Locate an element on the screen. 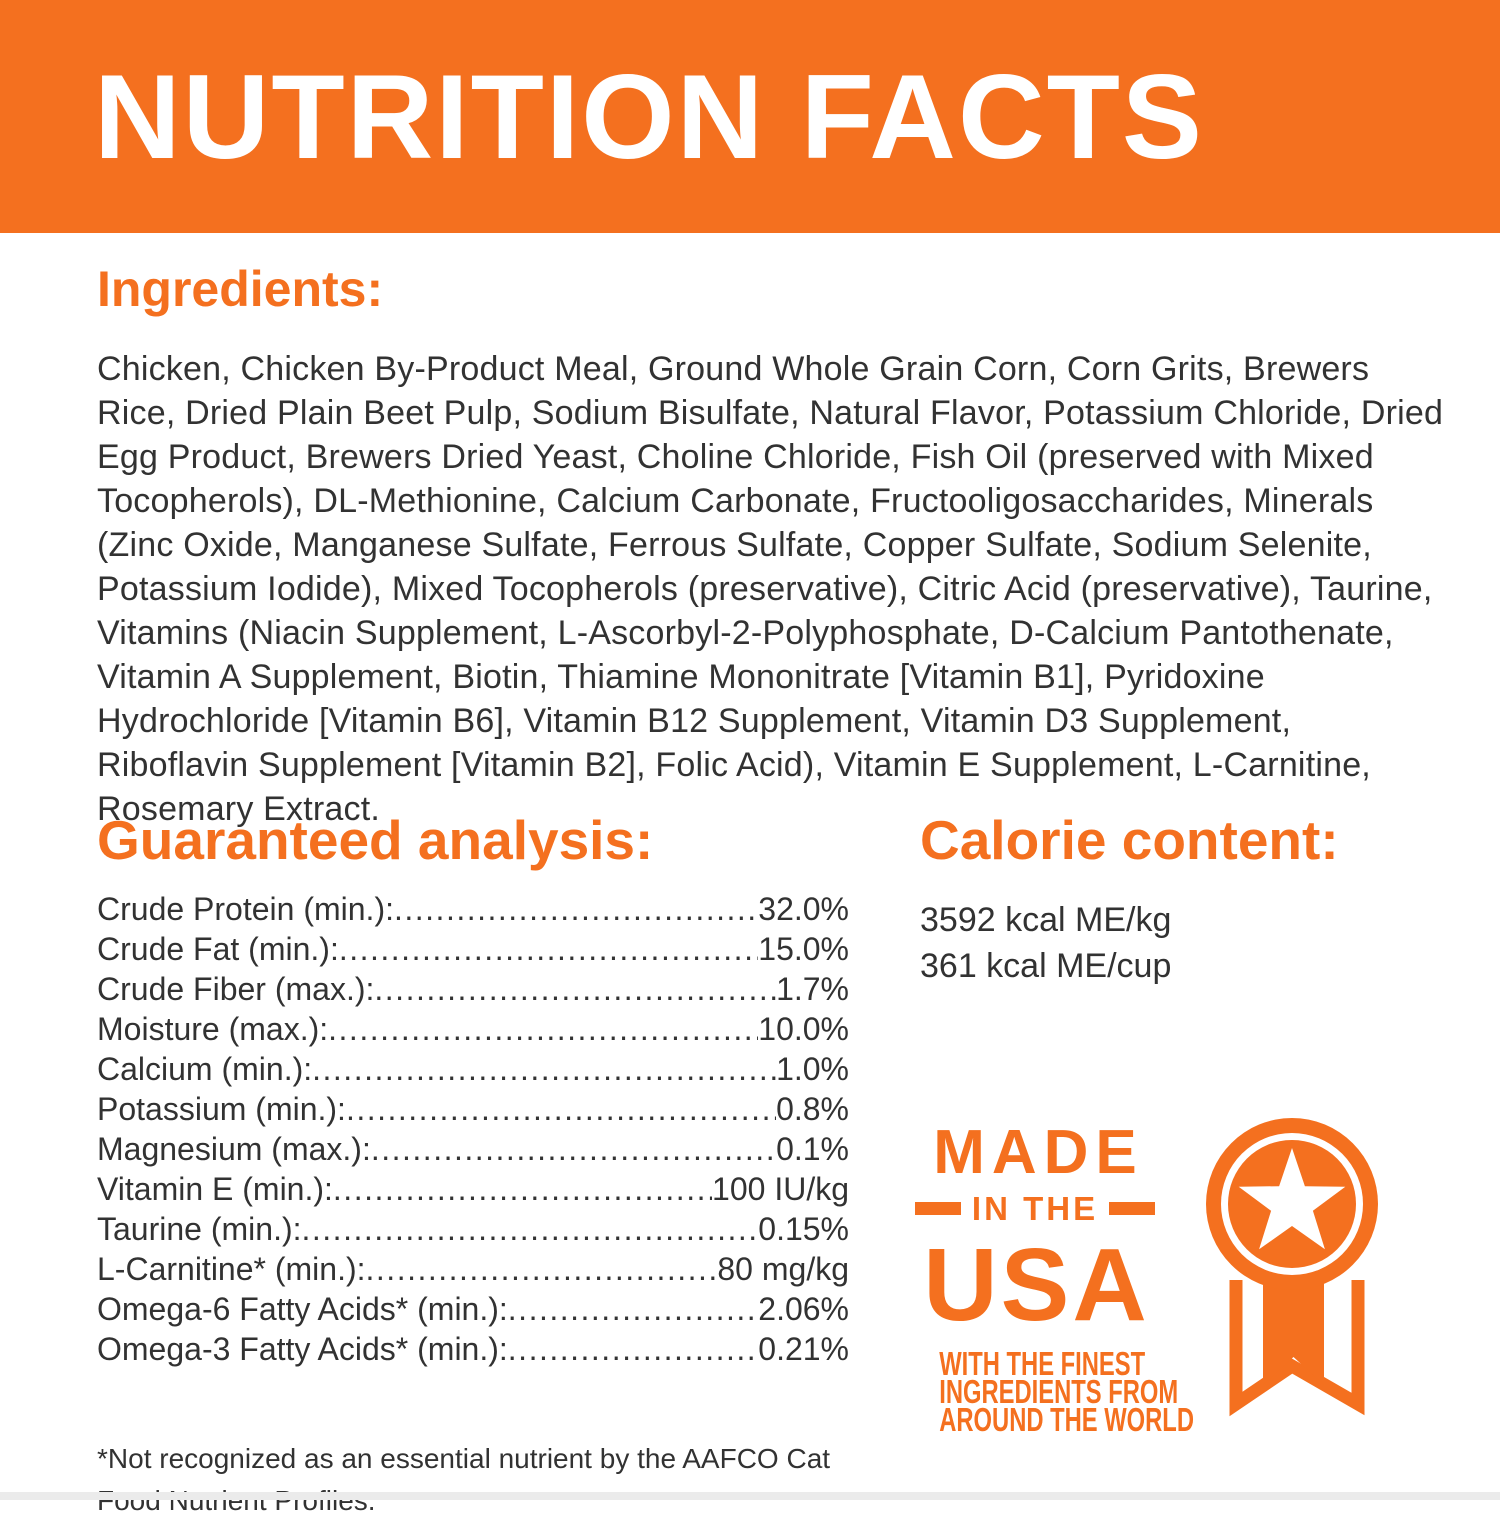 The image size is (1500, 1522). calorie-kg-value: 3592 kcal ME/kg is located at coordinates (1046, 919).